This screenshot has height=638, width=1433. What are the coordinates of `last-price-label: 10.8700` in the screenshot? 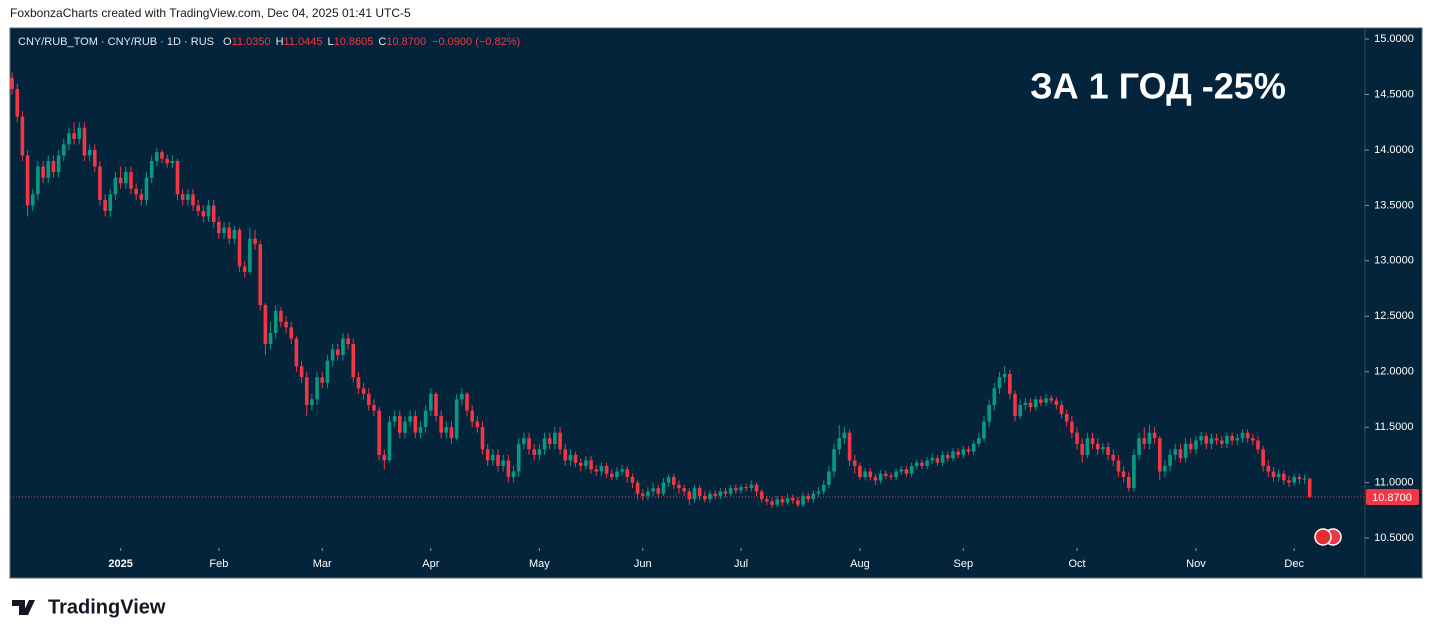 It's located at (1392, 498).